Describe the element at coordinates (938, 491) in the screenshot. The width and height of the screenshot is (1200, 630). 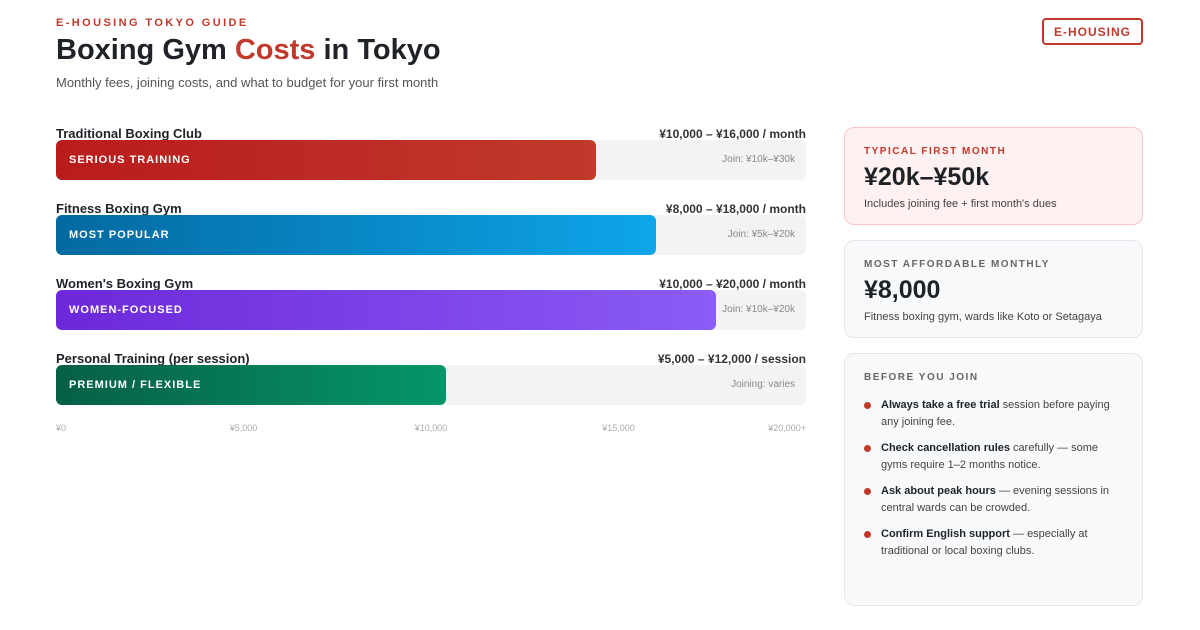
I see `tip-bold: Ask about peak hours` at that location.